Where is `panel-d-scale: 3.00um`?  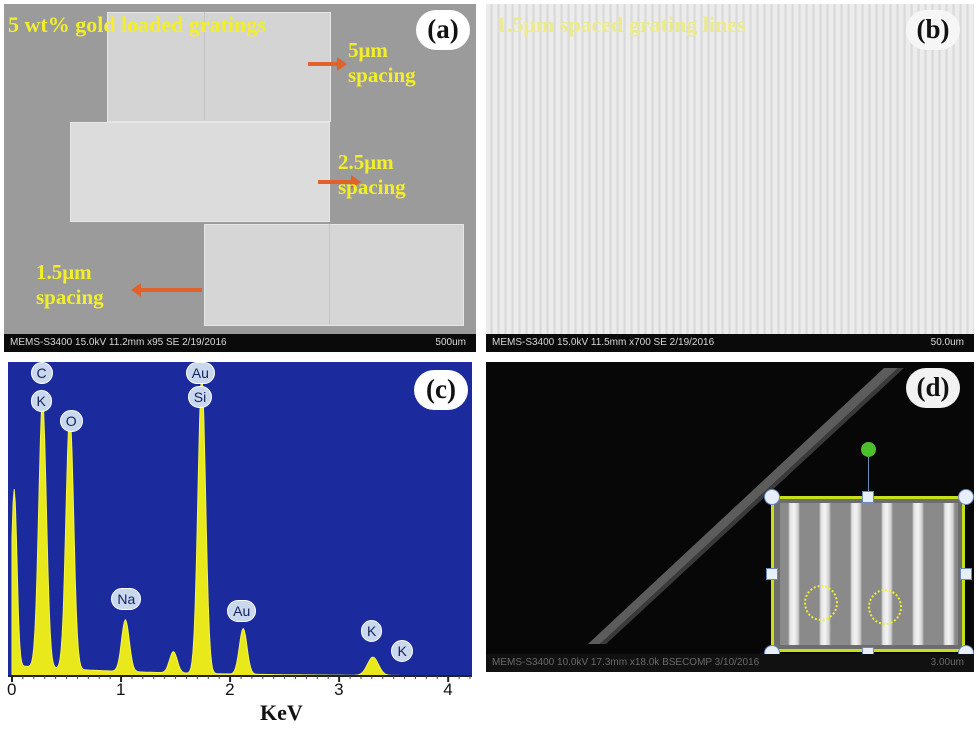 panel-d-scale: 3.00um is located at coordinates (947, 662).